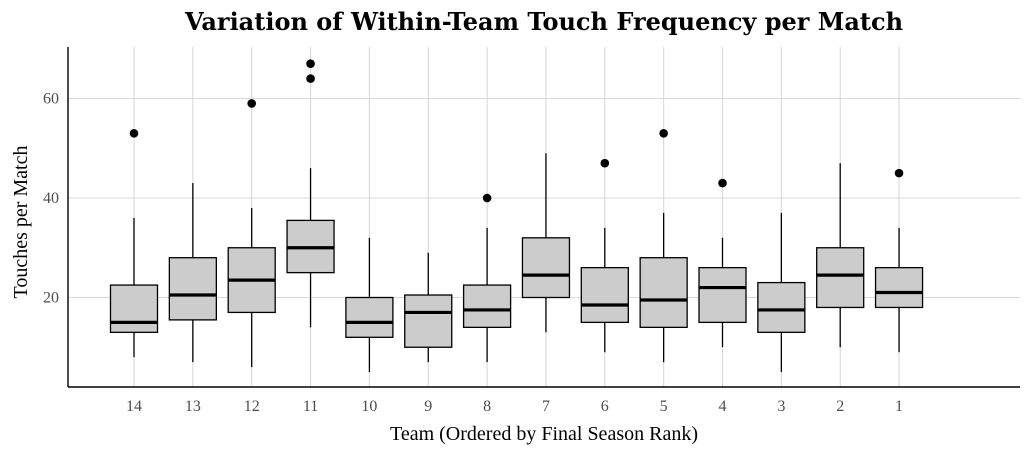 This screenshot has height=454, width=1033. Describe the element at coordinates (252, 406) in the screenshot. I see `x-tick-label: 12` at that location.